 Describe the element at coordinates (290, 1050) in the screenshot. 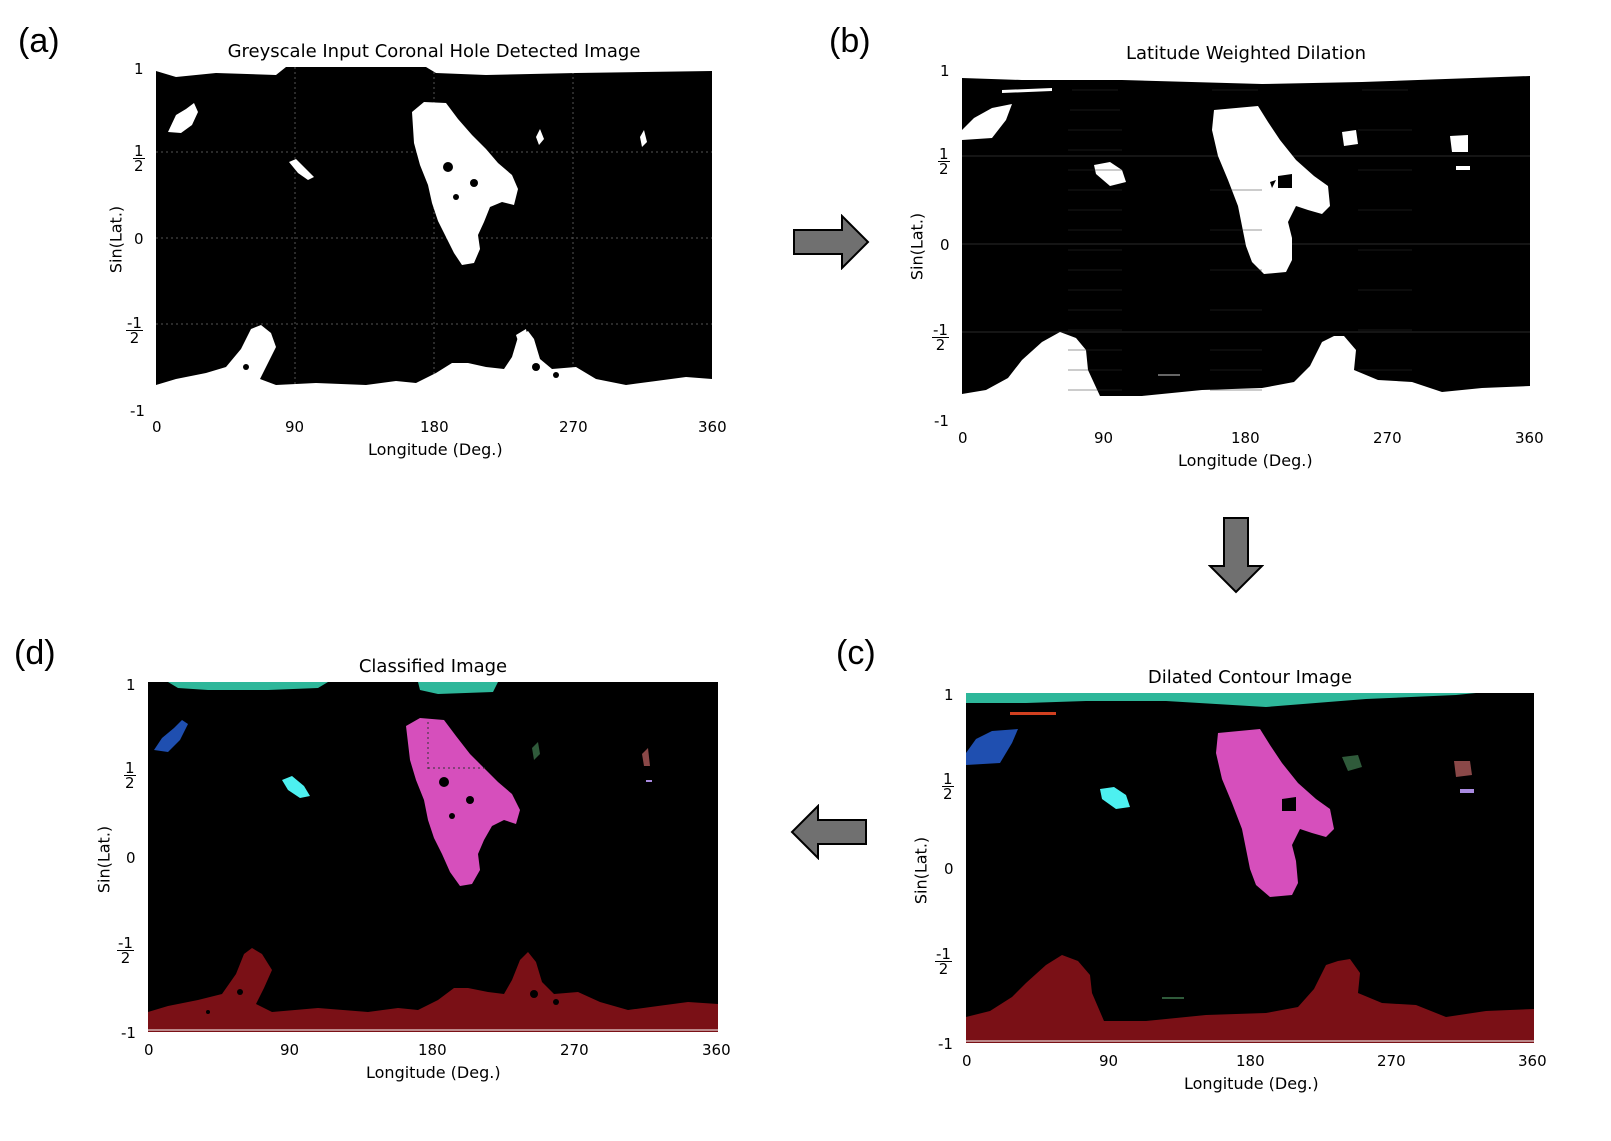

I see `d-xtick-90: 90` at that location.